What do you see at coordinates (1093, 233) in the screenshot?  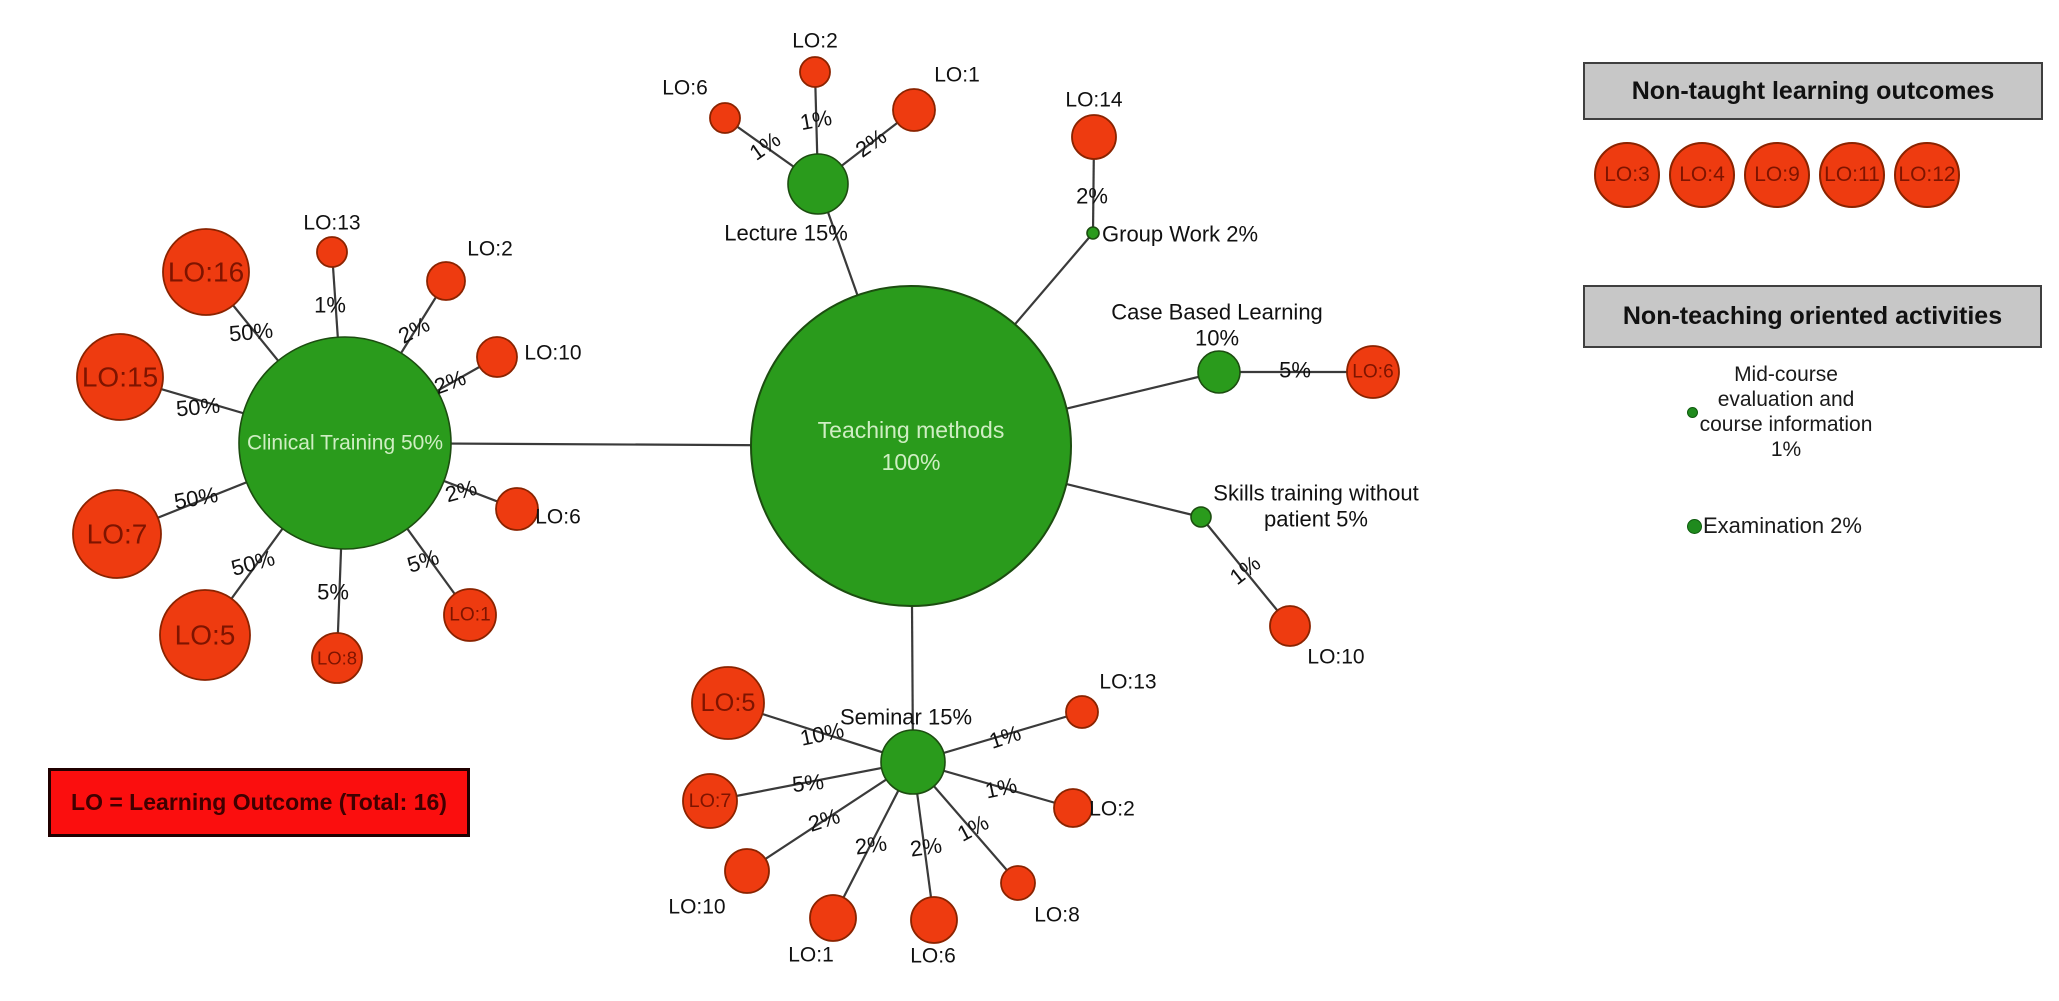 I see `node-group-work` at bounding box center [1093, 233].